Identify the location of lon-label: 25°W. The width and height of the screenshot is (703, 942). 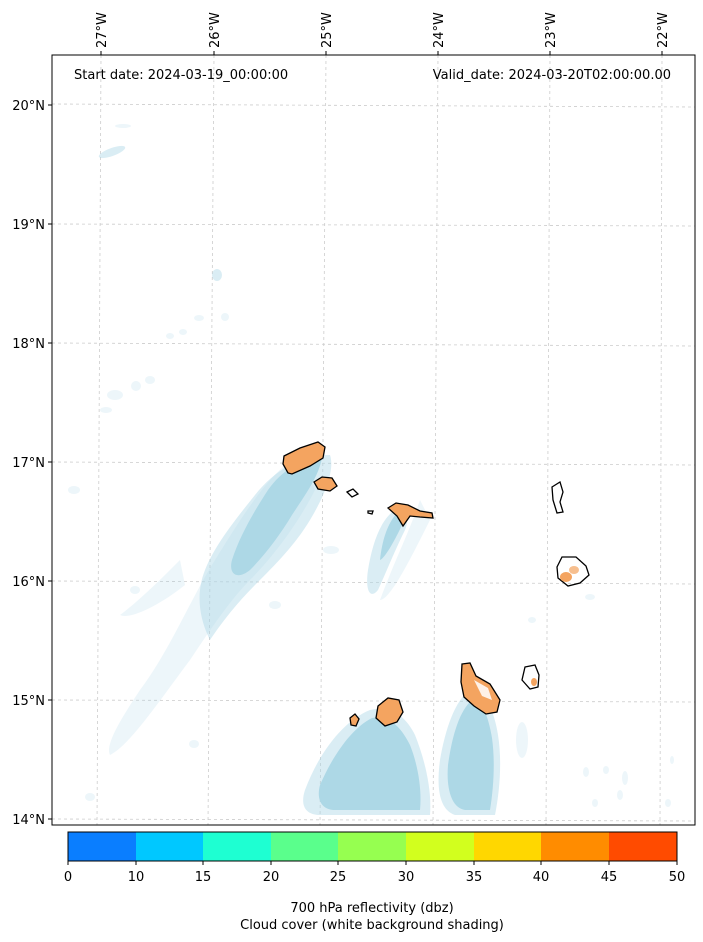
(327, 30).